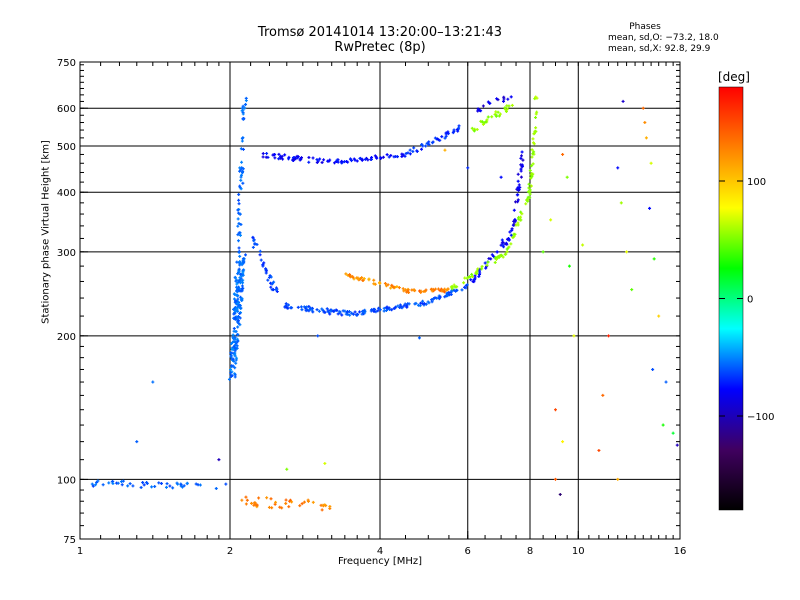  I want to click on x-tick-label: 1, so click(80, 551).